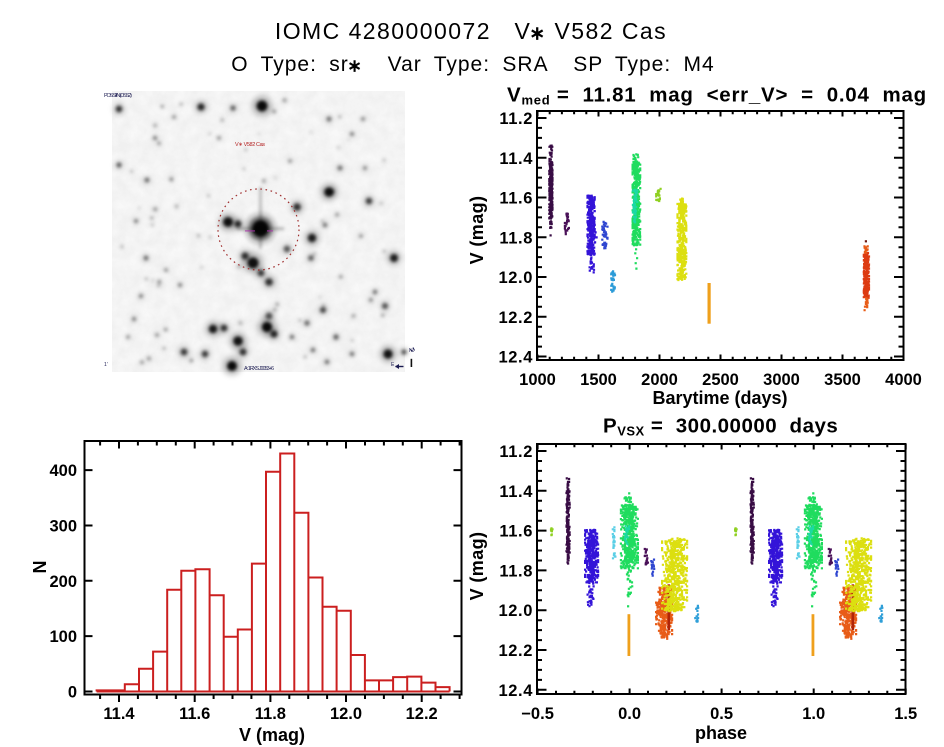  I want to click on svg-text: 1500, so click(598, 380).